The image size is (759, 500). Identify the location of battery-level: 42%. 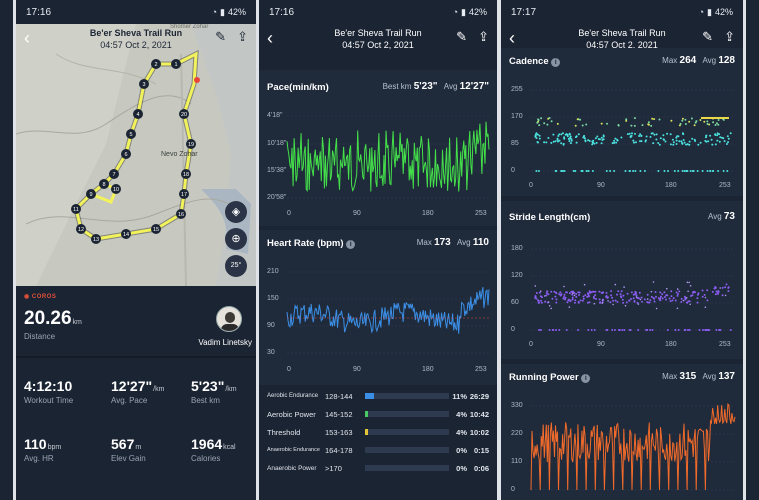
(723, 12).